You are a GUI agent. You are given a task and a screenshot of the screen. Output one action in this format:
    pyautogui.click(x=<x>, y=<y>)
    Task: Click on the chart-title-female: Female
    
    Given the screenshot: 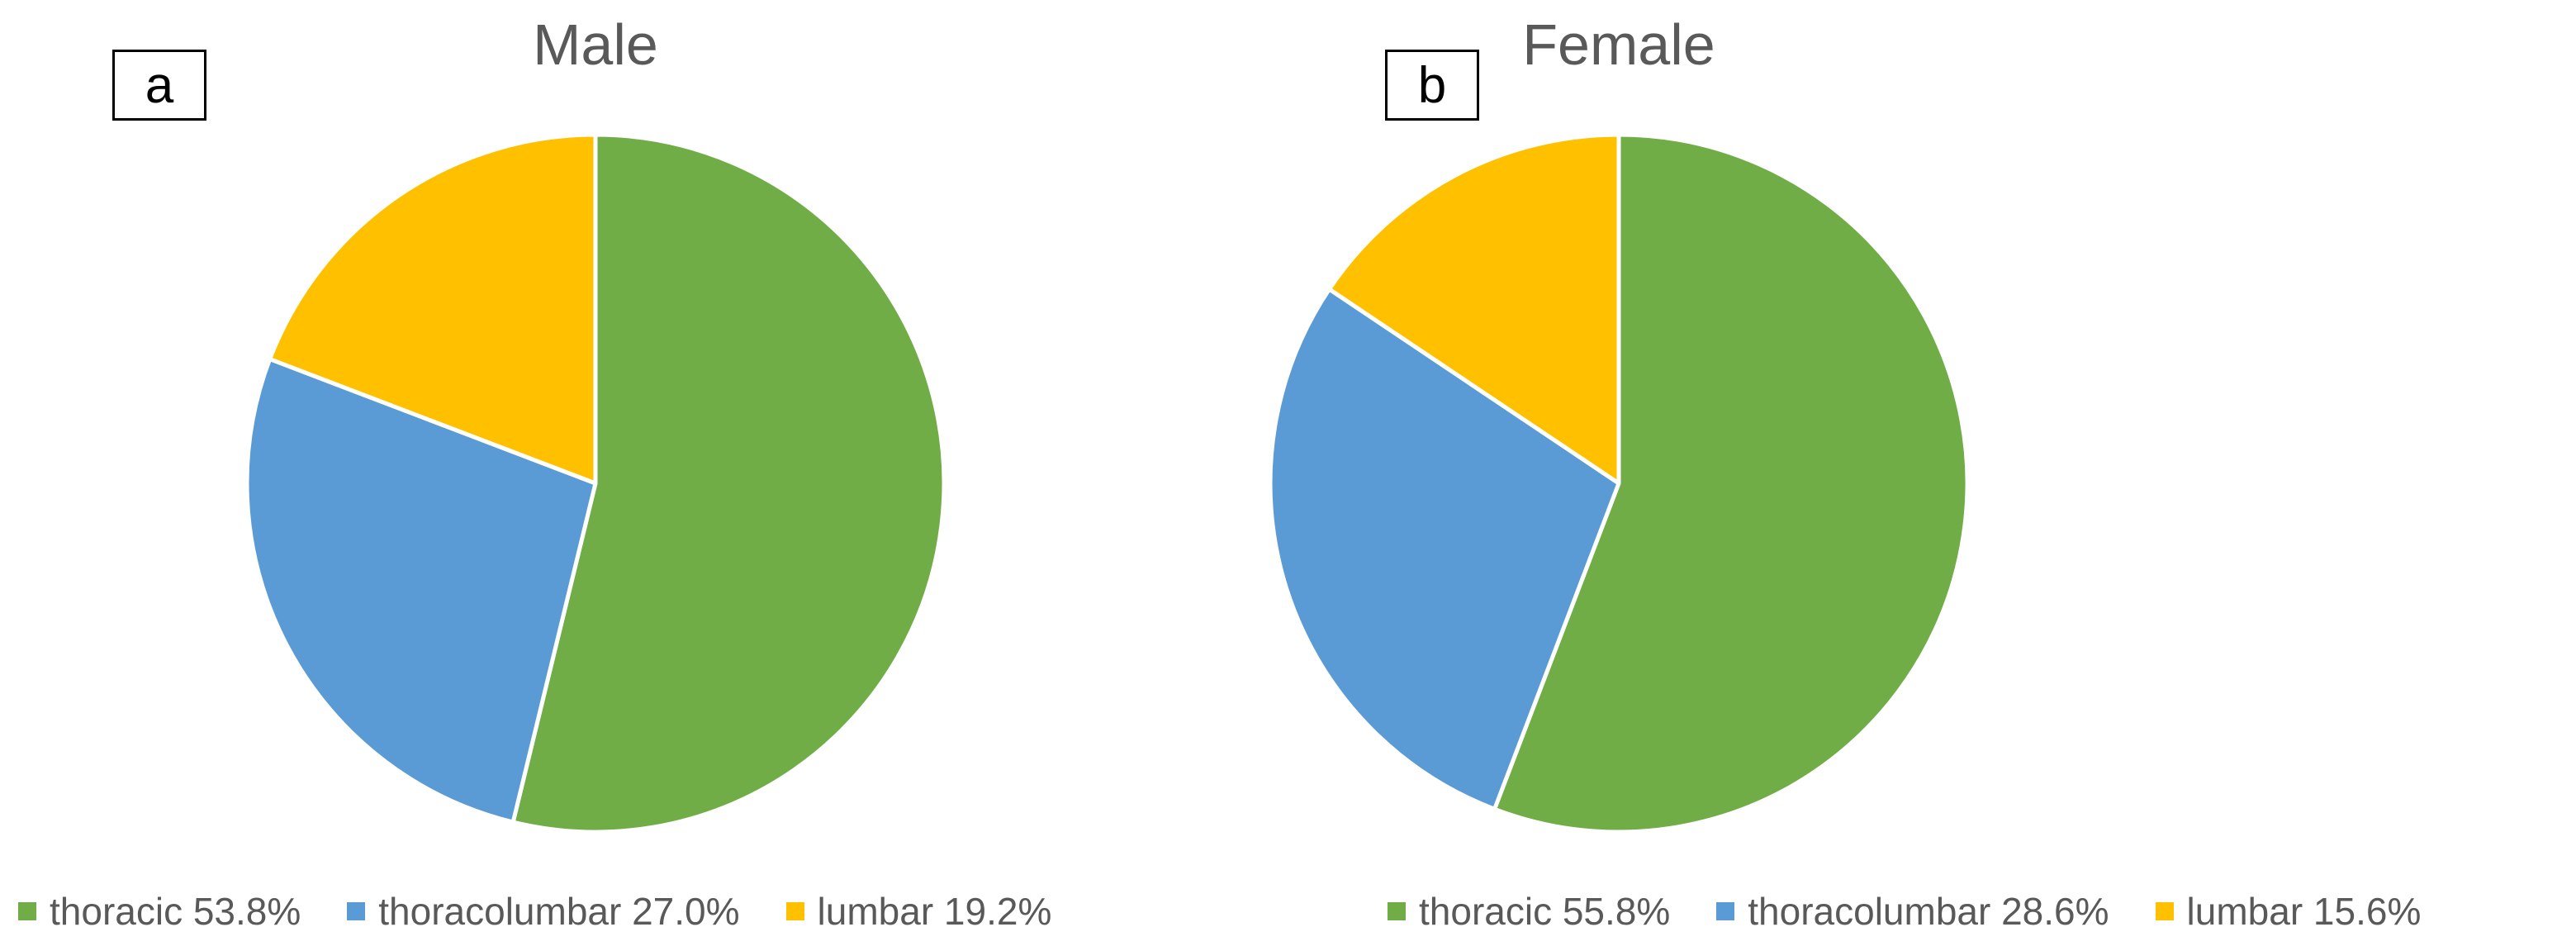 What is the action you would take?
    pyautogui.click(x=1618, y=44)
    